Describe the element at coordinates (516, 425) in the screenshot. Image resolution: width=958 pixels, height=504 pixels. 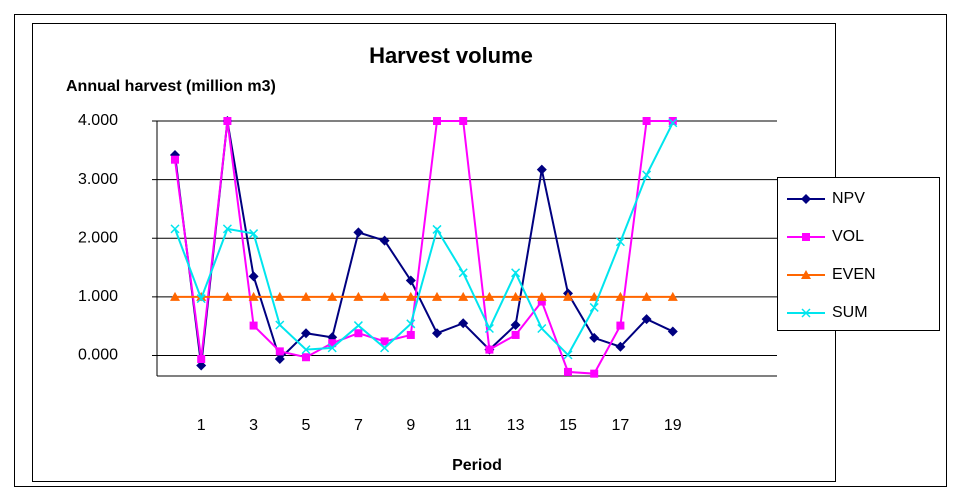
I see `x-tick-label: 13` at that location.